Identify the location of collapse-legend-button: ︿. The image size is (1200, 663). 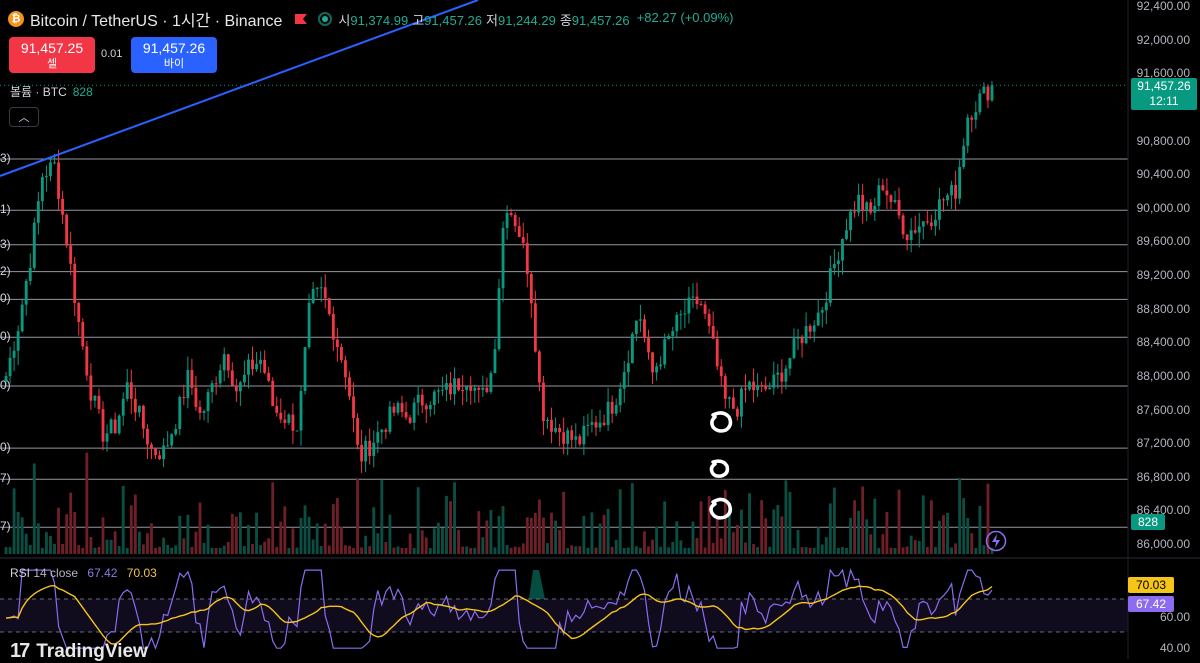
(24, 117).